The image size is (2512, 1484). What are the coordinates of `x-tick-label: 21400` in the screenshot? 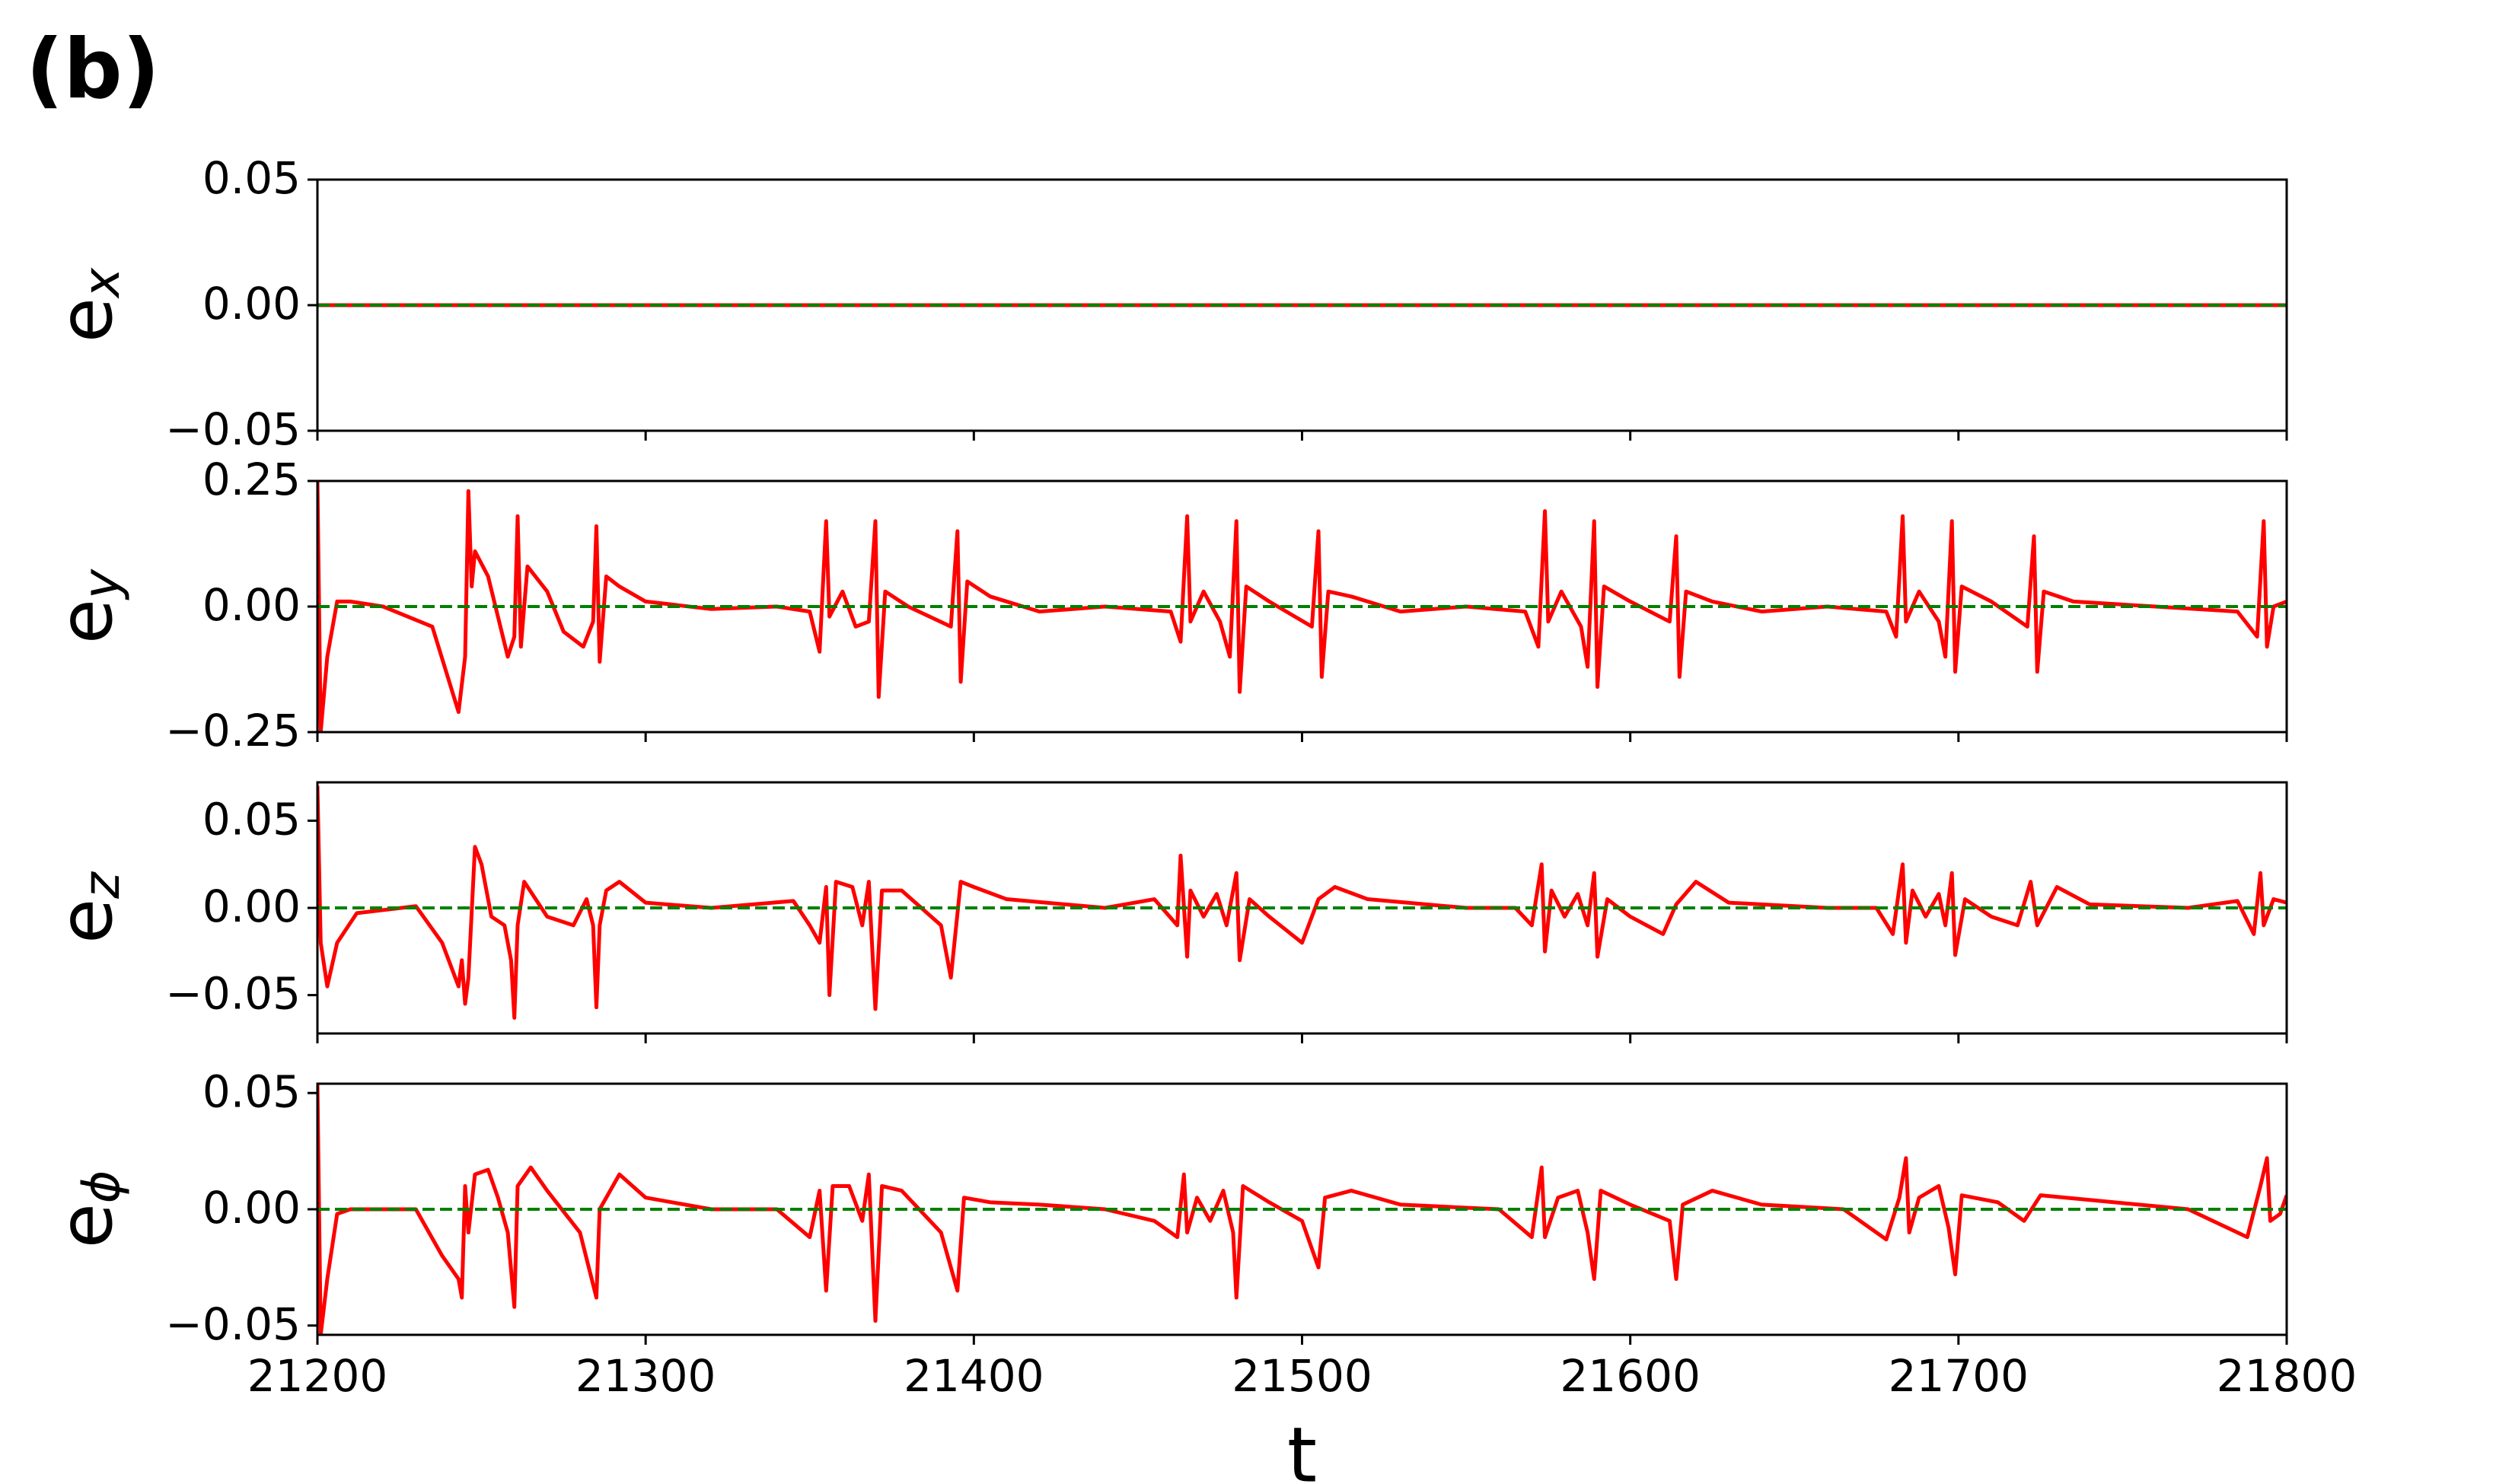 It's located at (974, 1376).